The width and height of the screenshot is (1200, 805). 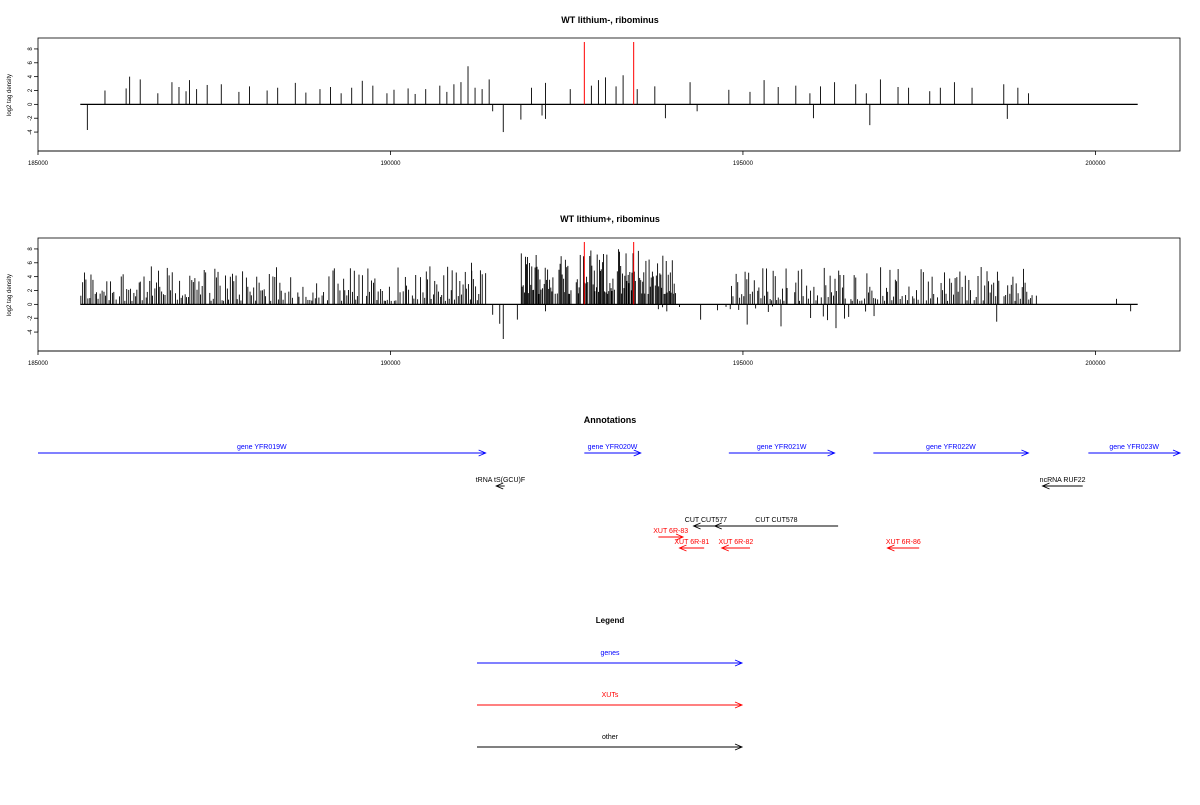 I want to click on legend-items: genes XUTs other, so click(x=610, y=700).